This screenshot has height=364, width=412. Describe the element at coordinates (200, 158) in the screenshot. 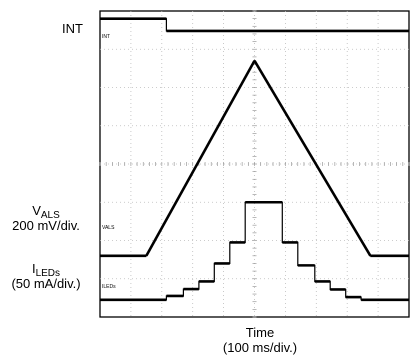

I see `trace-vals-segment` at that location.